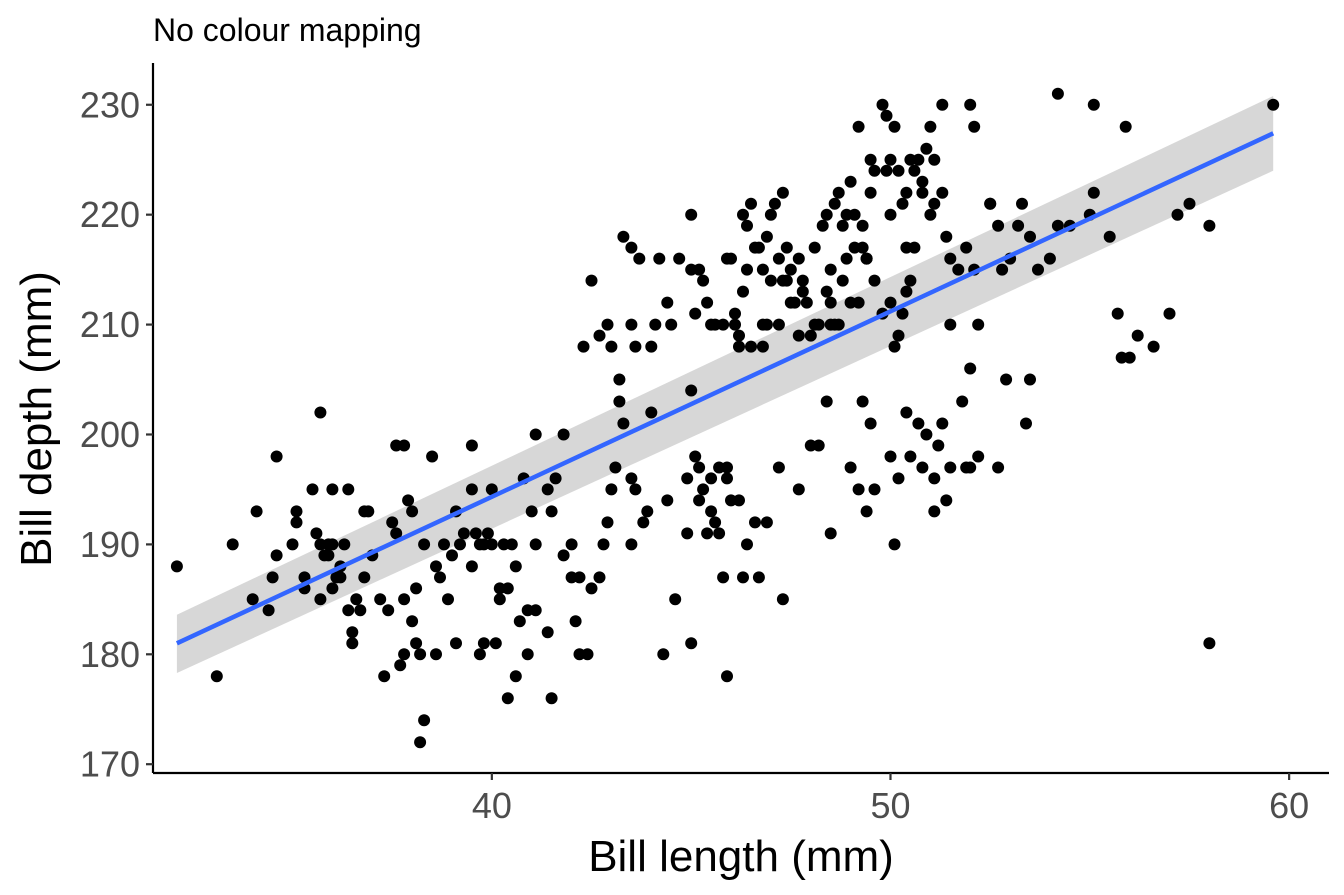 The width and height of the screenshot is (1344, 895). What do you see at coordinates (110, 104) in the screenshot?
I see `y-tick-label: 230` at bounding box center [110, 104].